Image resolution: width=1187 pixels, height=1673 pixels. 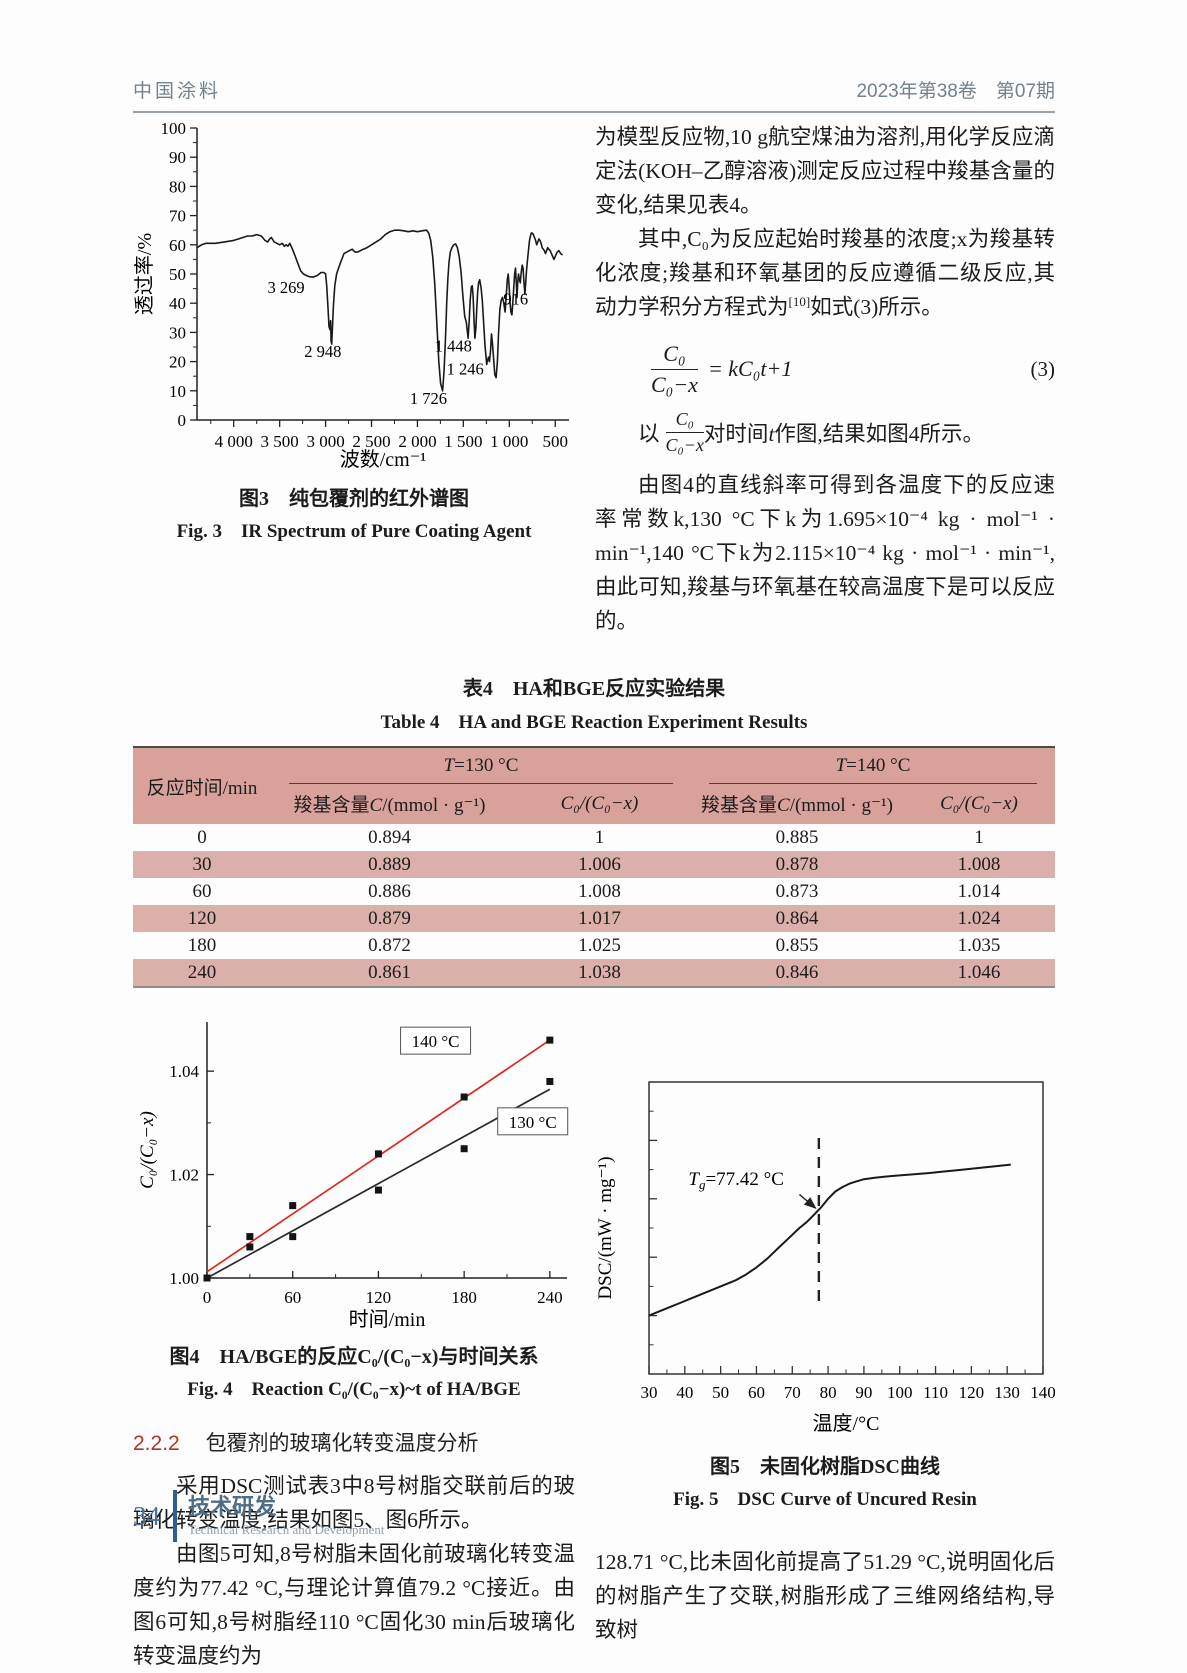 I want to click on svg-text: 1.00, so click(x=184, y=1278).